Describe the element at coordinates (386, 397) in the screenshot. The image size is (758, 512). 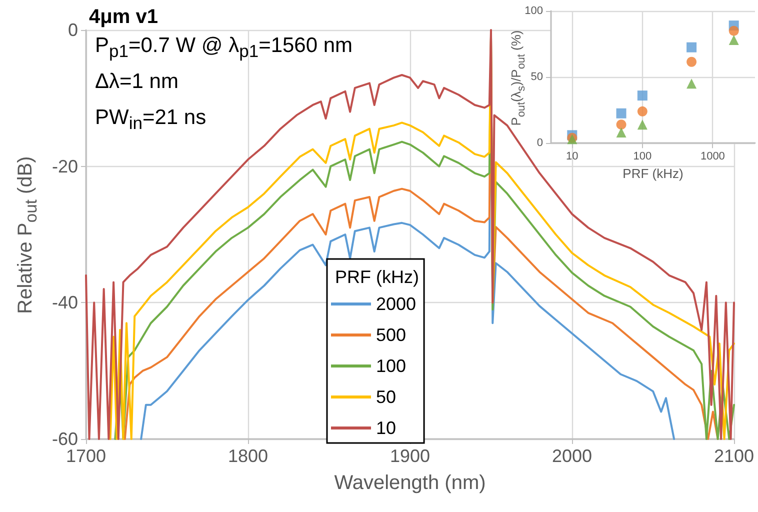
I see `legend-label: 50` at that location.